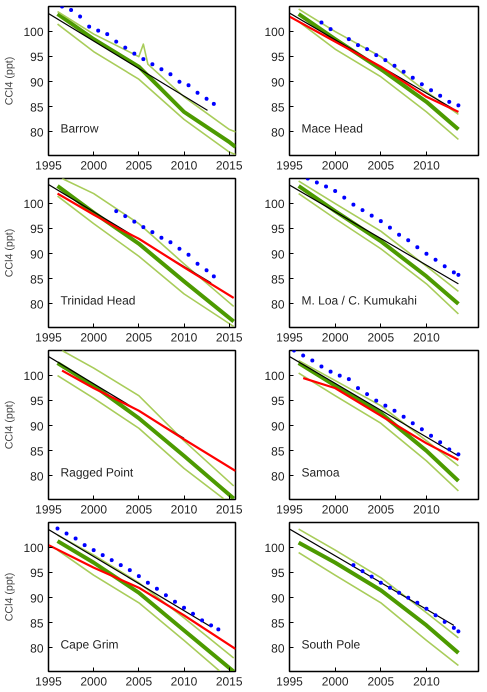 Image resolution: width=487 pixels, height=692 pixels. What do you see at coordinates (89, 645) in the screenshot?
I see `annotation: Cape Grim` at bounding box center [89, 645].